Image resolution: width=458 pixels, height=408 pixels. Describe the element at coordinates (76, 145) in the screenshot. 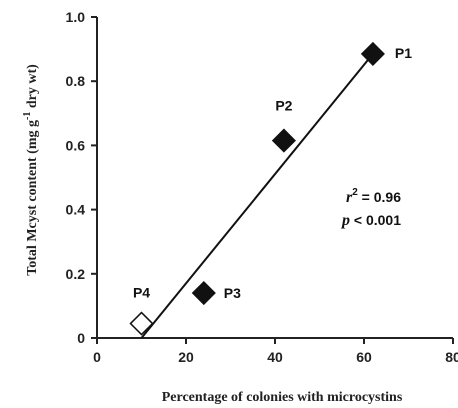

I see `y-tick-label: 0.6` at that location.